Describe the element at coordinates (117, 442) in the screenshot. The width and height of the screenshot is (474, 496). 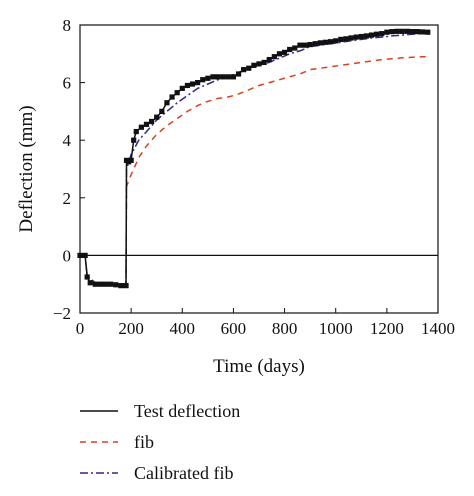
I see `legend-item-fib: fib` at that location.